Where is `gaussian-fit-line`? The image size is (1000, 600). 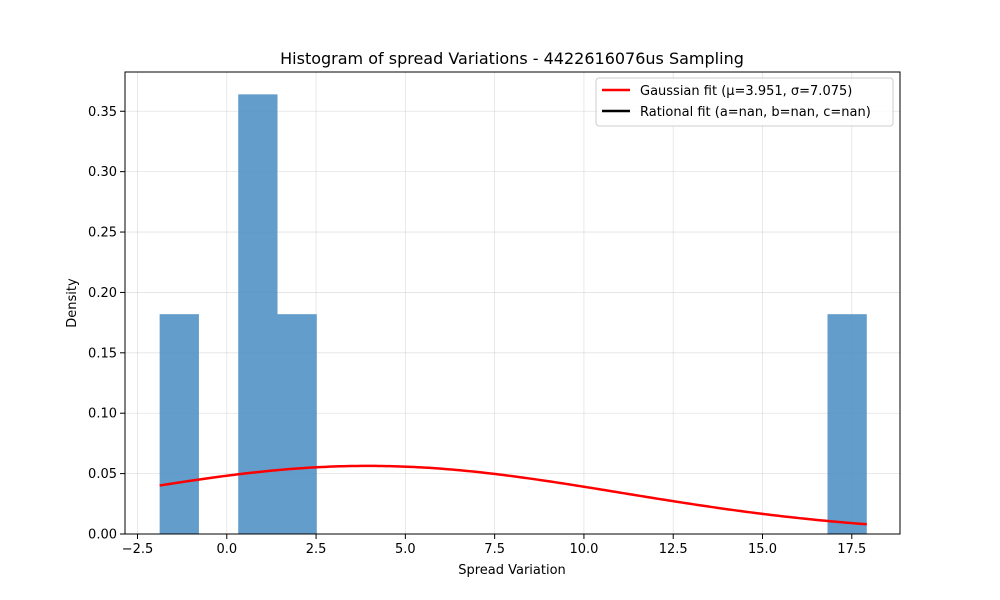
gaussian-fit-line is located at coordinates (513, 495).